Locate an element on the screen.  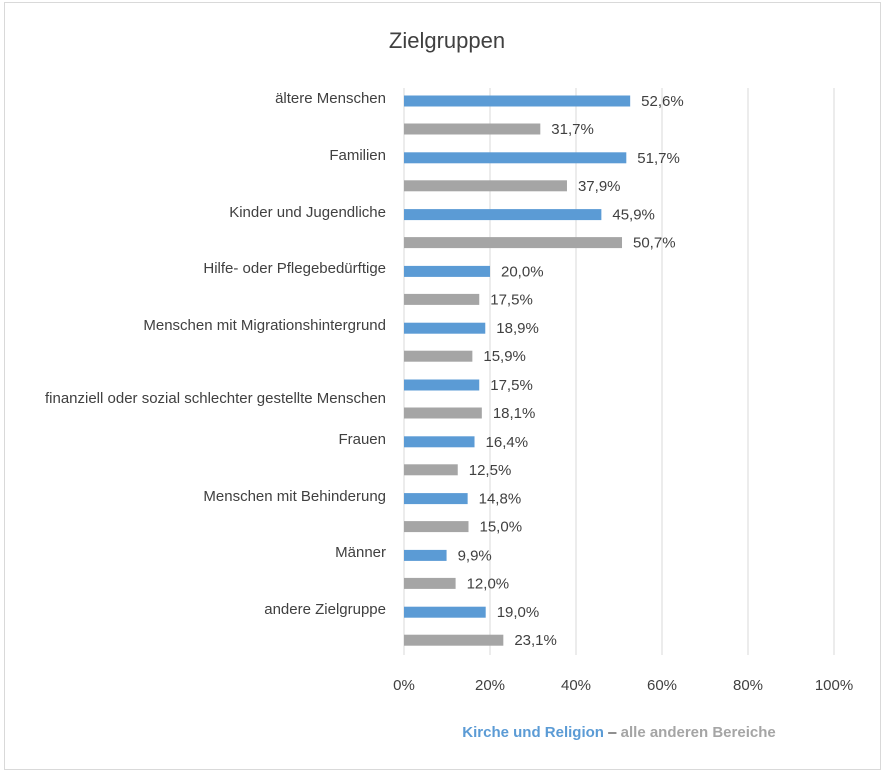
value-label: 20,0% is located at coordinates (522, 271).